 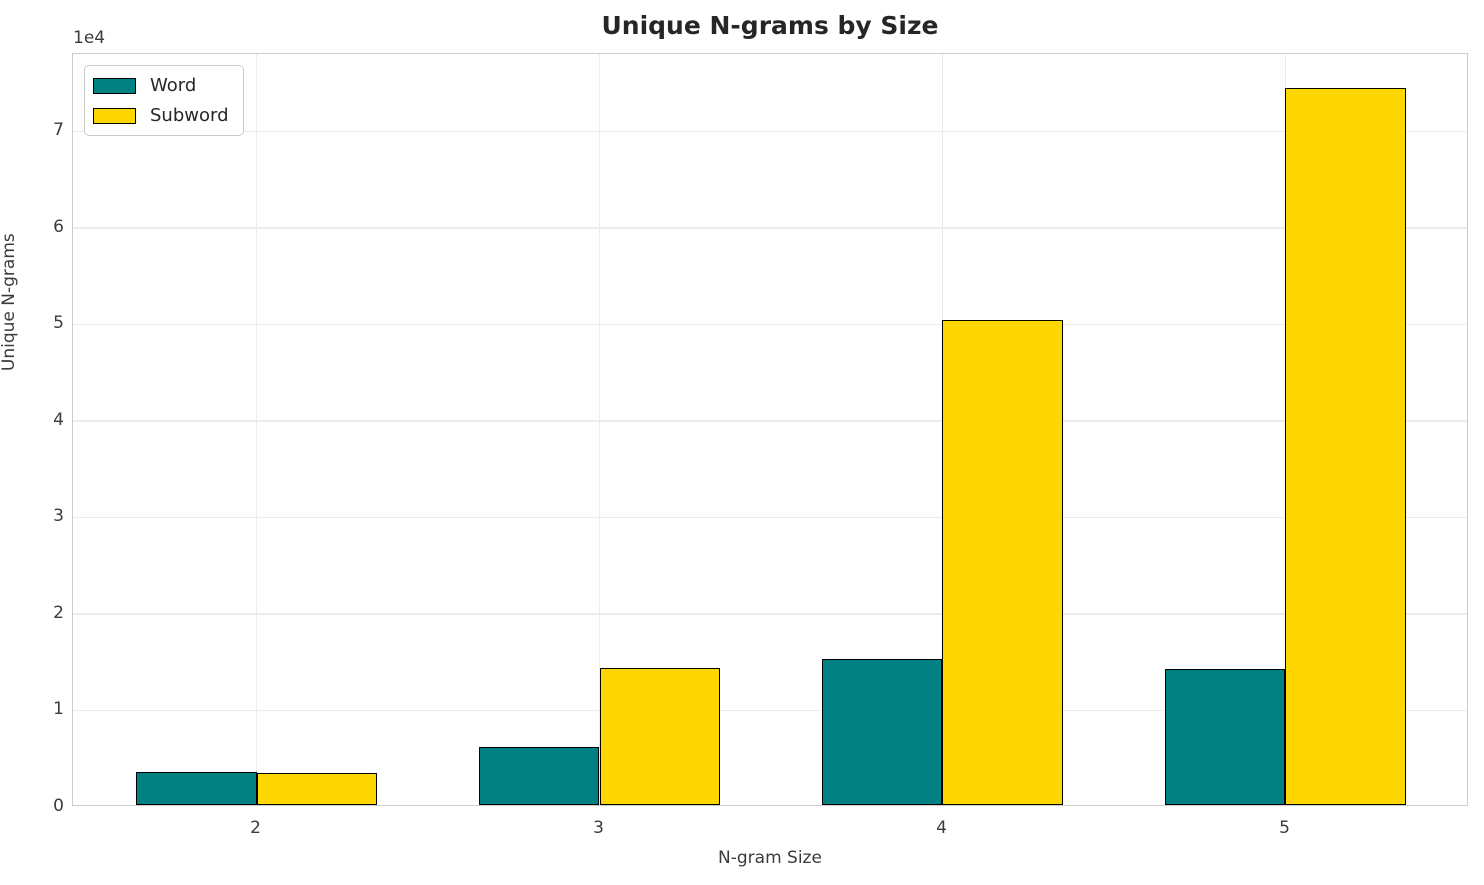 What do you see at coordinates (114, 85) in the screenshot?
I see `legend-swatch-word` at bounding box center [114, 85].